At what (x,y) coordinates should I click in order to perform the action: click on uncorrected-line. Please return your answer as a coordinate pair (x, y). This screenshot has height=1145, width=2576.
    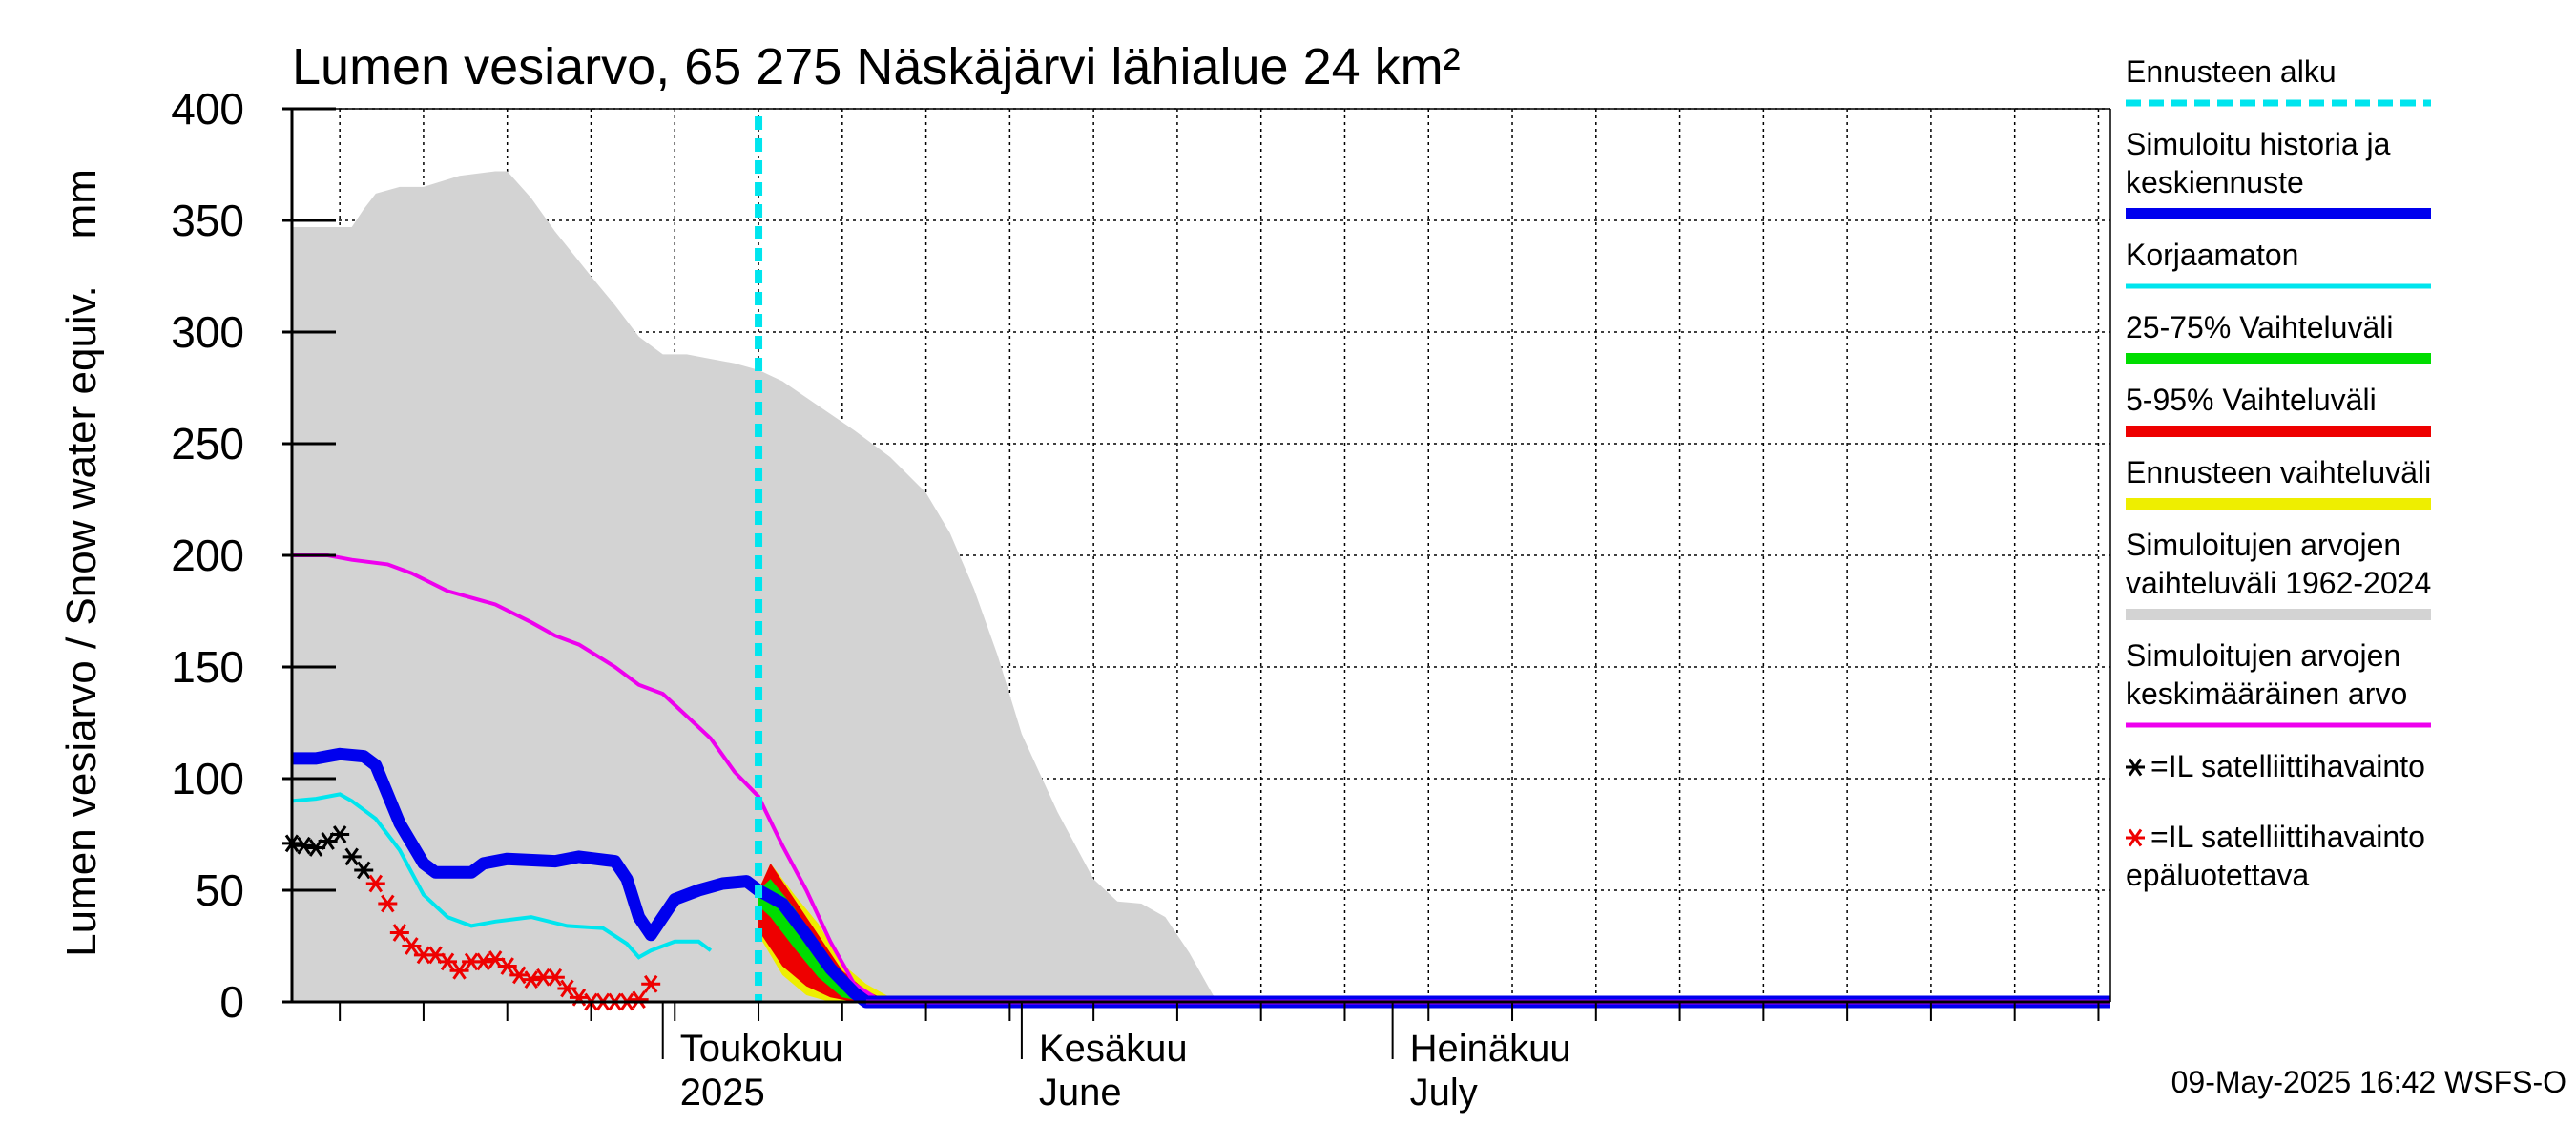
    Looking at the image, I should click on (502, 876).